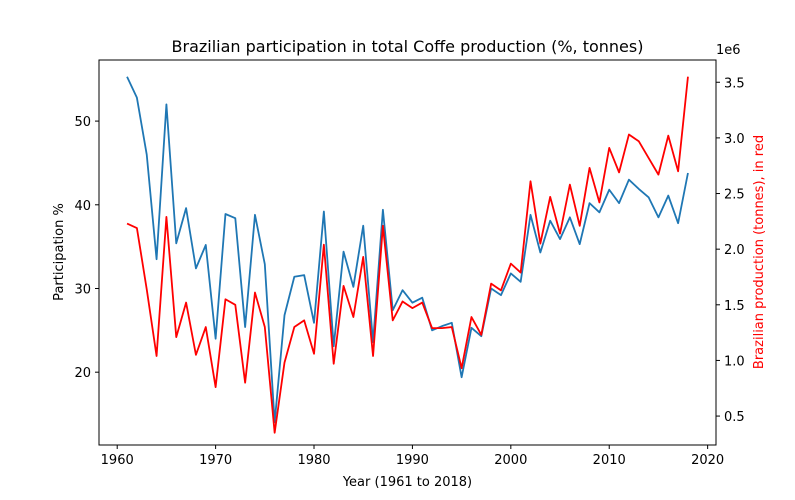  What do you see at coordinates (82, 289) in the screenshot?
I see `y-tick-label: 30` at bounding box center [82, 289].